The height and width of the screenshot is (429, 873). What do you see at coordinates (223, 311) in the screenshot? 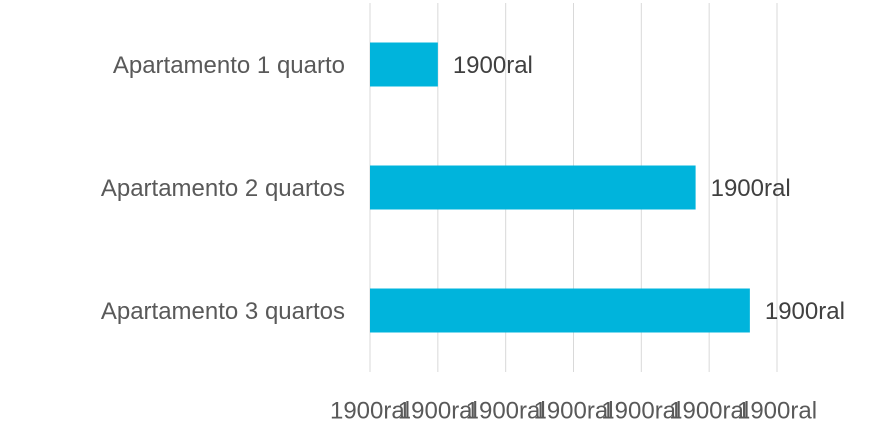
I see `y-tick-label: Apartamento 3 quartos` at bounding box center [223, 311].